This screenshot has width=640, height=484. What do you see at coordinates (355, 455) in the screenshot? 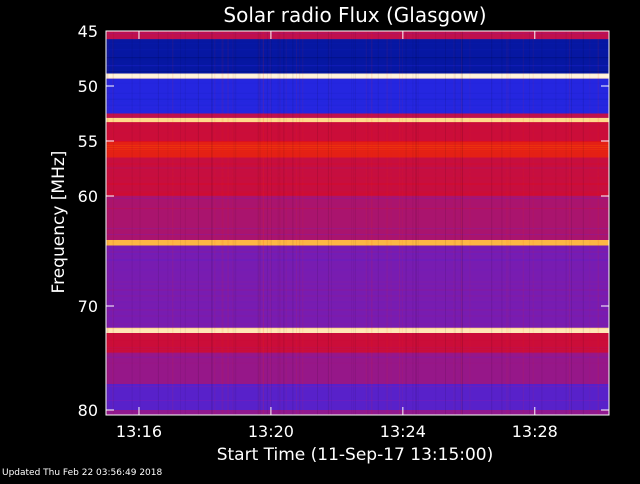
I see `x-axis-label: Start Time (11-Sep-17 13:15:00)` at bounding box center [355, 455].